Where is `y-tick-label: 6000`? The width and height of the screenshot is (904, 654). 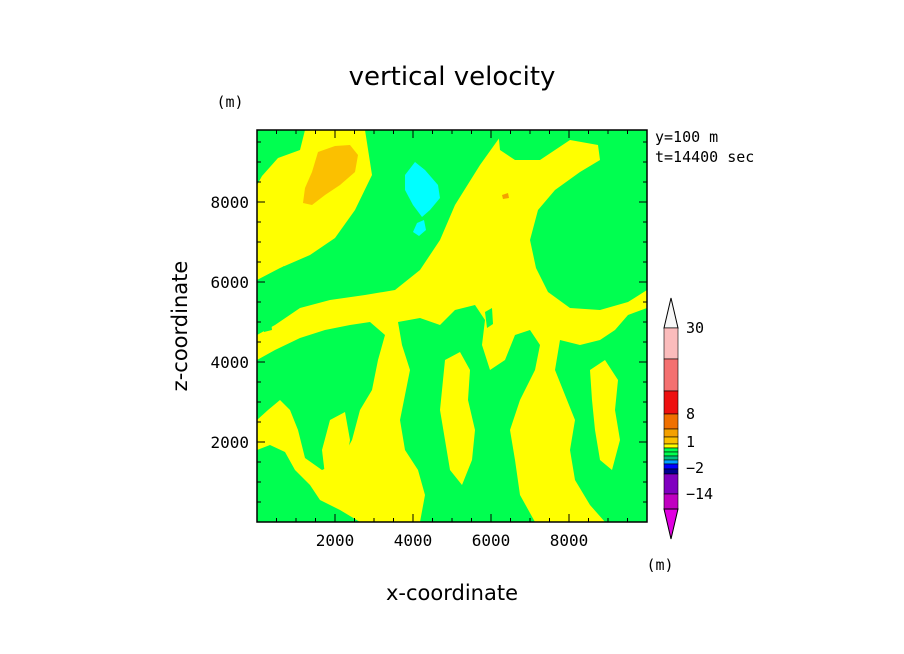 y-tick-label: 6000 is located at coordinates (229, 282).